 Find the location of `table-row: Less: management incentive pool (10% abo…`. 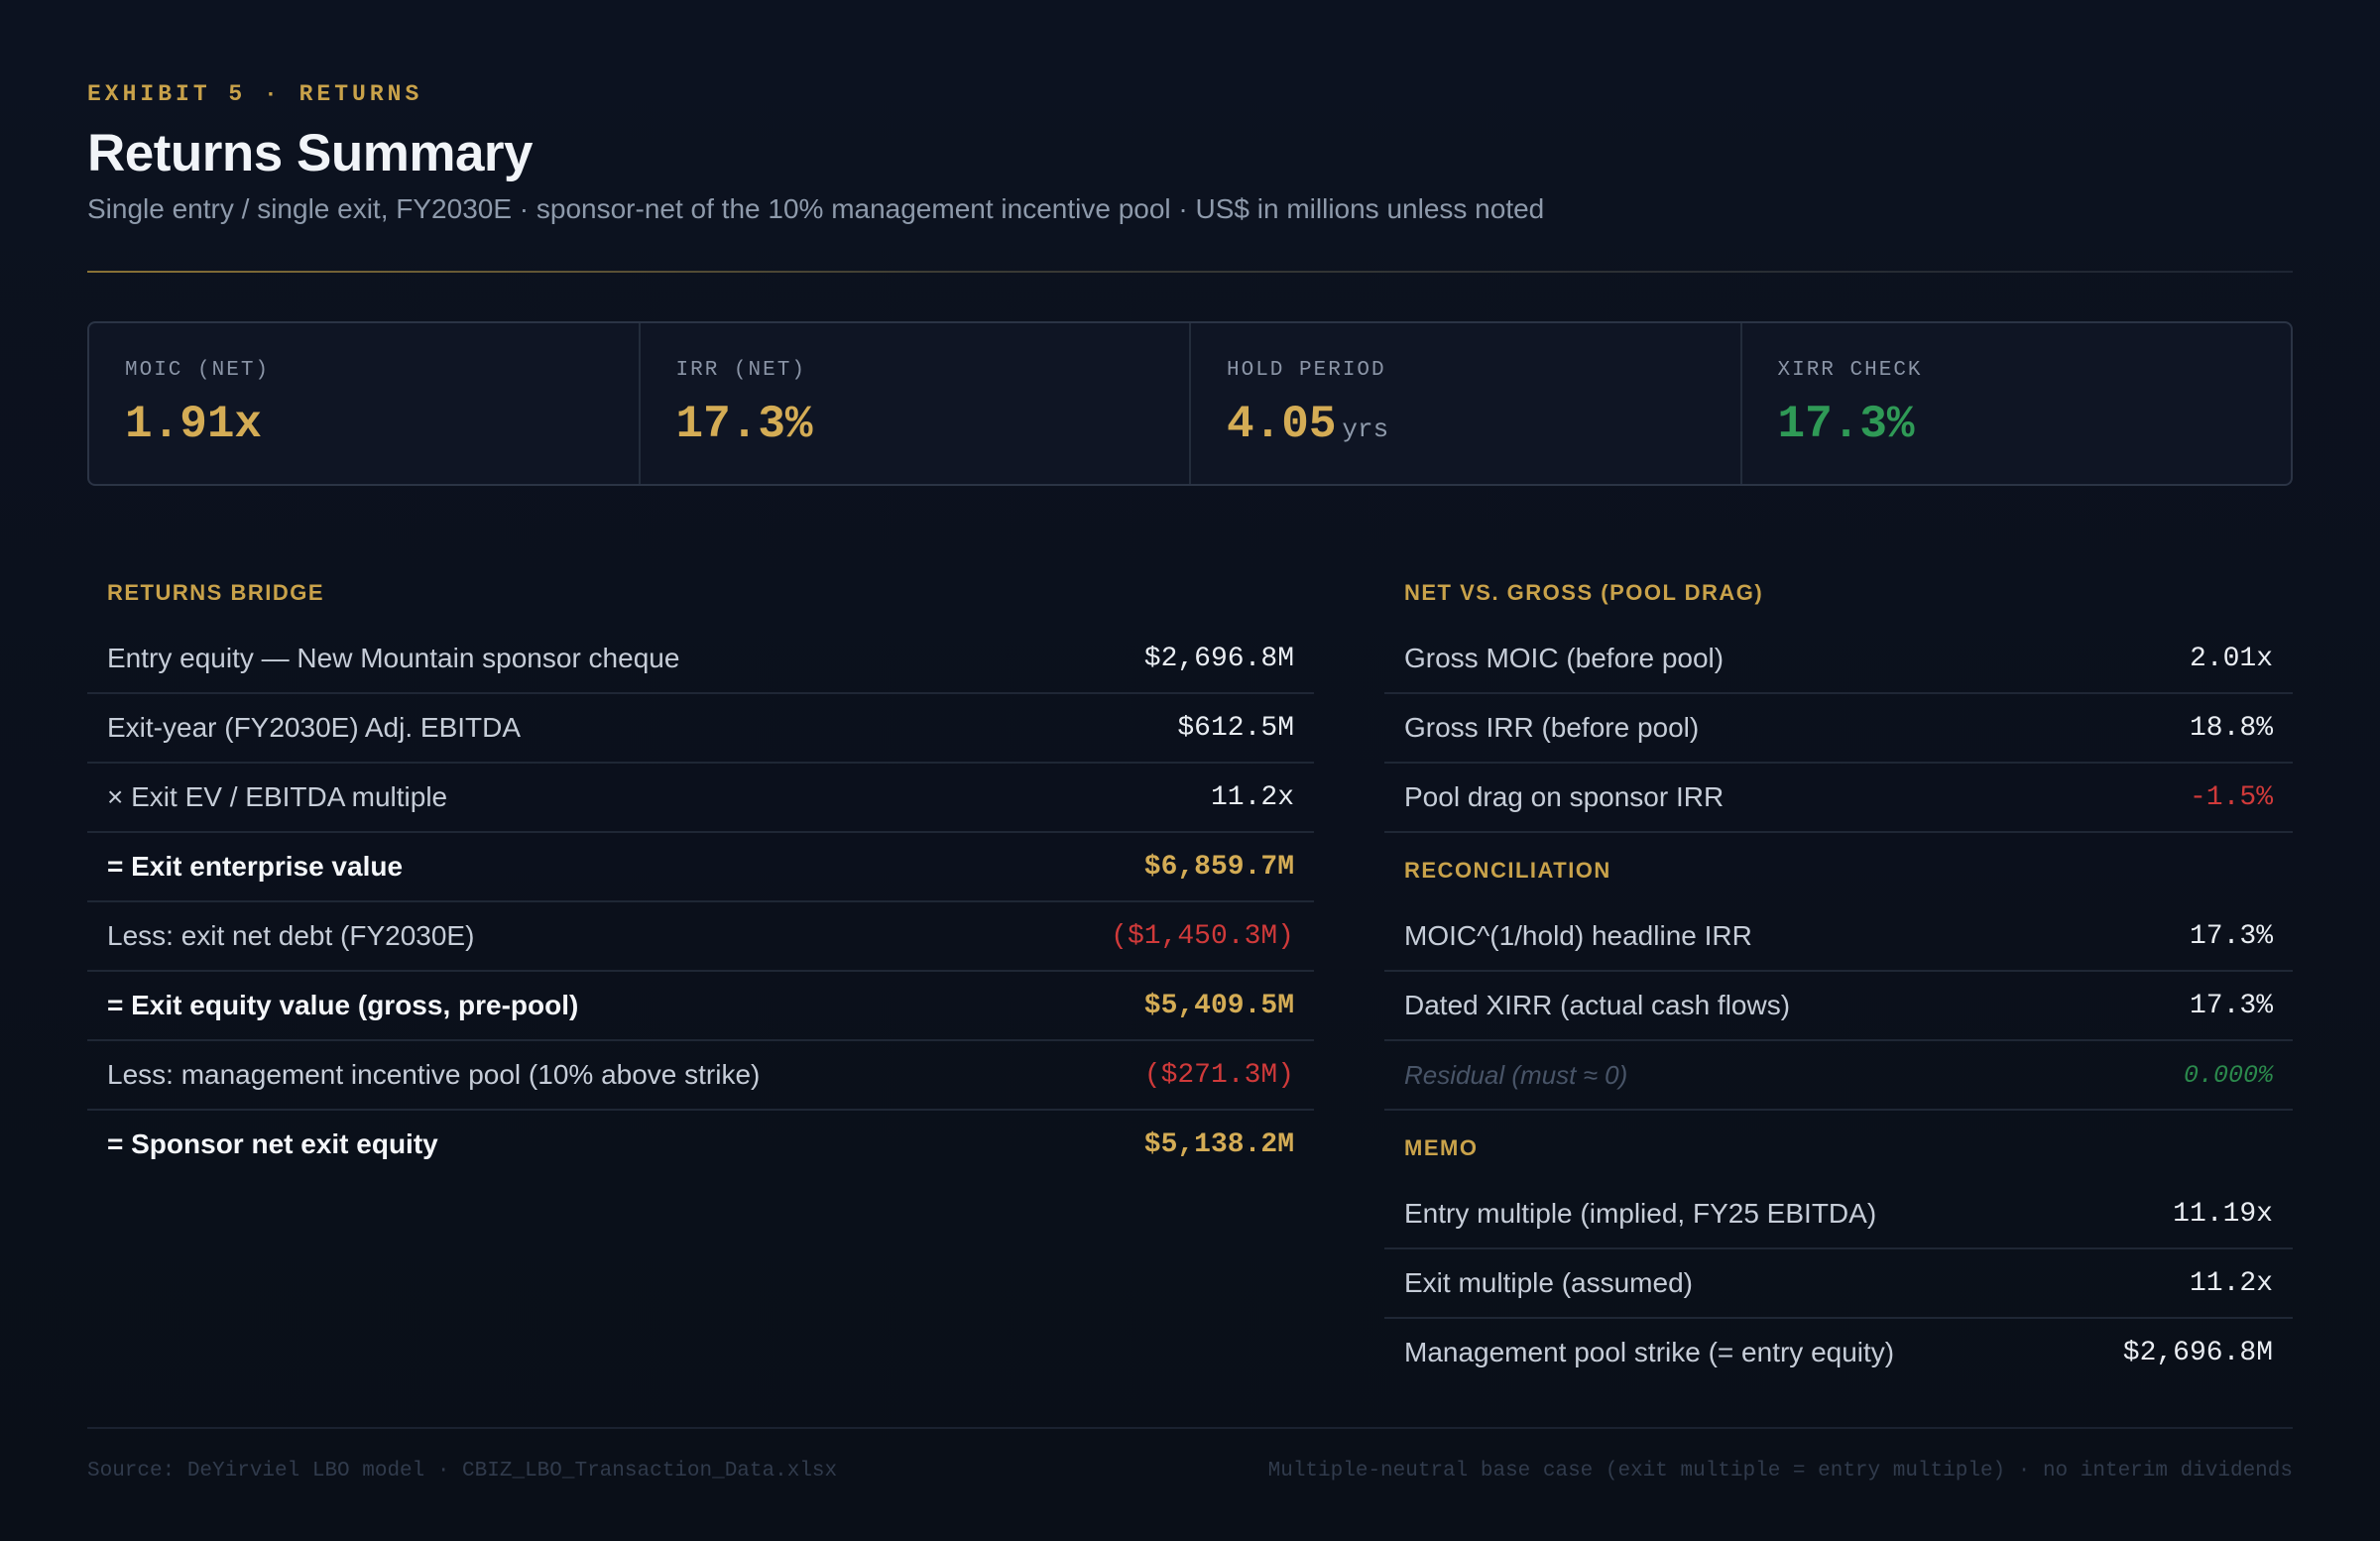

table-row: Less: management incentive pool (10% abo… is located at coordinates (700, 1076).